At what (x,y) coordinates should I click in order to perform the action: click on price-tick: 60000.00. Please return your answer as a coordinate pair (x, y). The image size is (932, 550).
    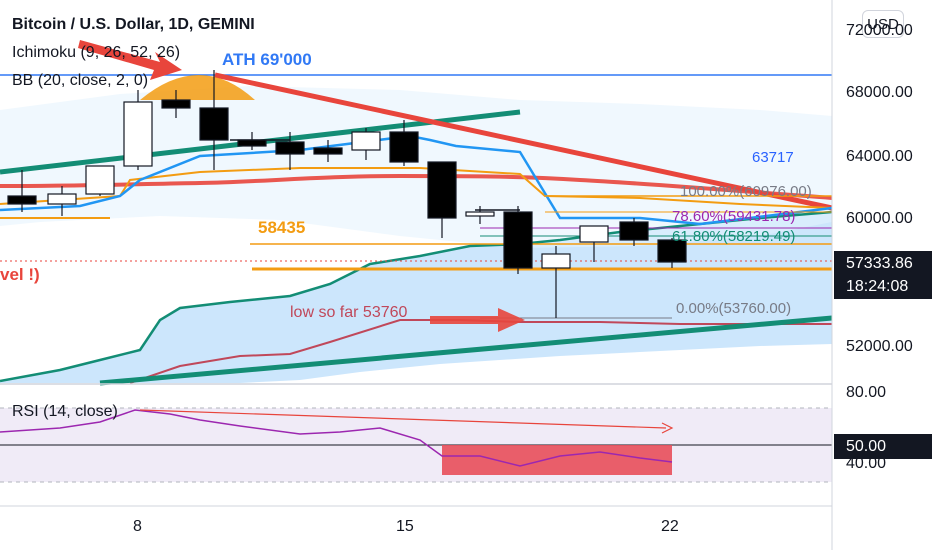
    Looking at the image, I should click on (879, 218).